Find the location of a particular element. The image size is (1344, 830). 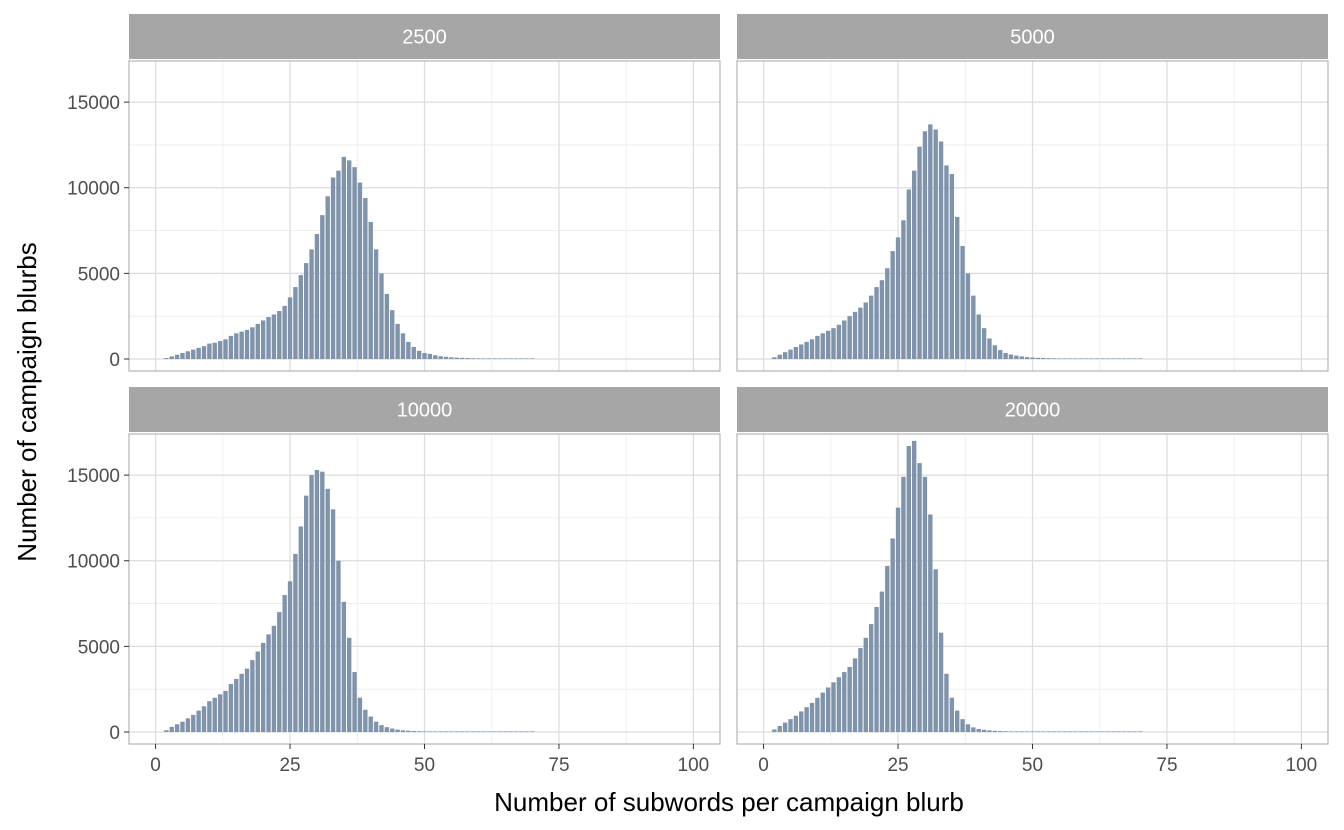

y-tick-label: 5000 is located at coordinates (99, 647).